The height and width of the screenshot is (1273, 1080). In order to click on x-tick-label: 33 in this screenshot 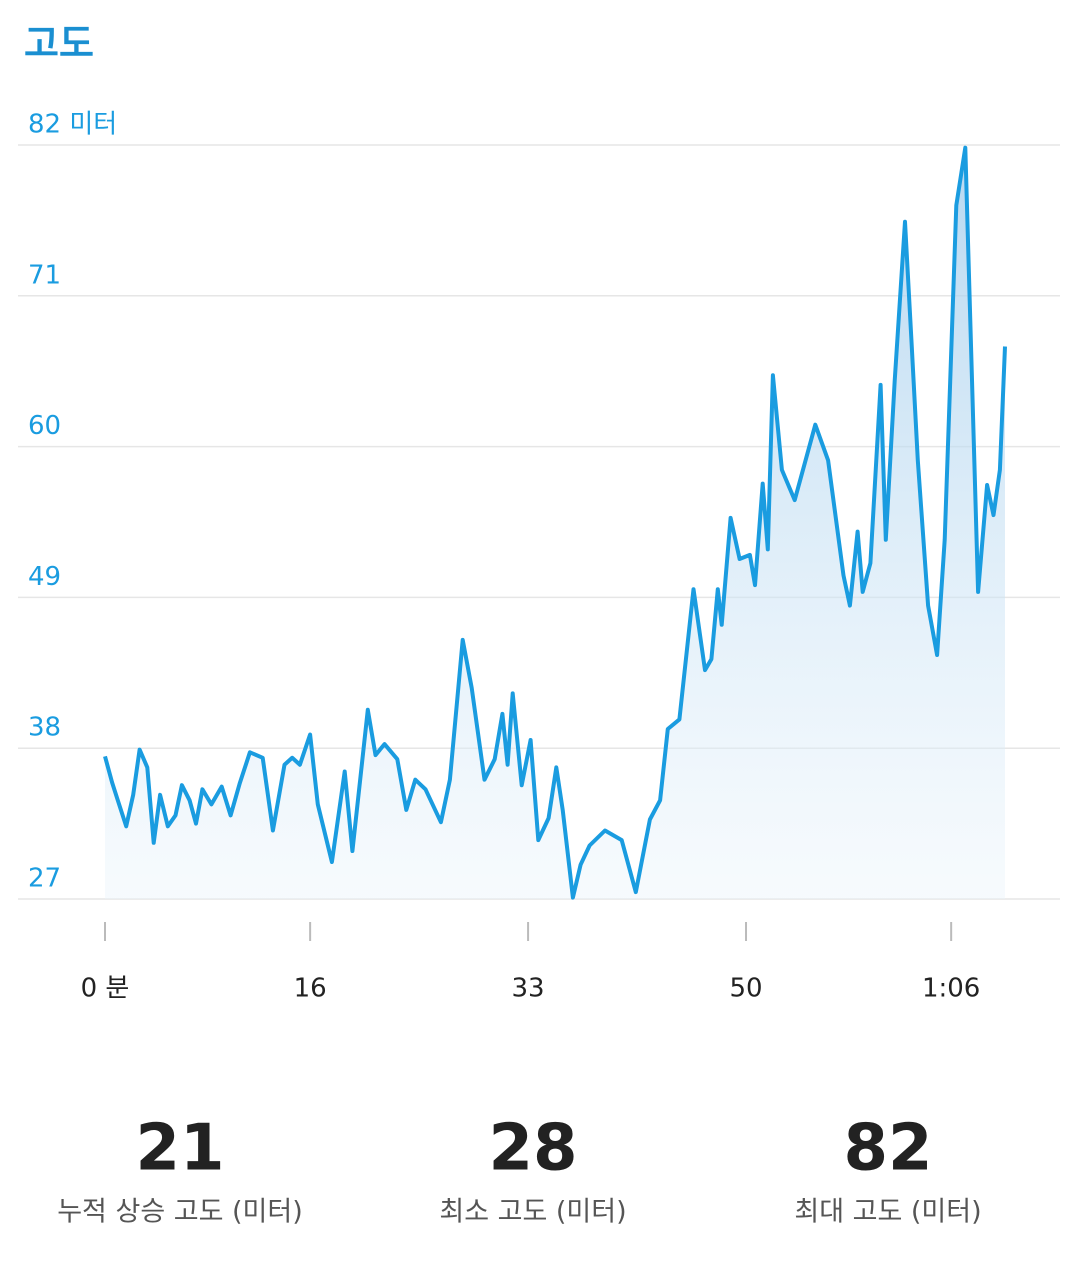, I will do `click(528, 989)`.